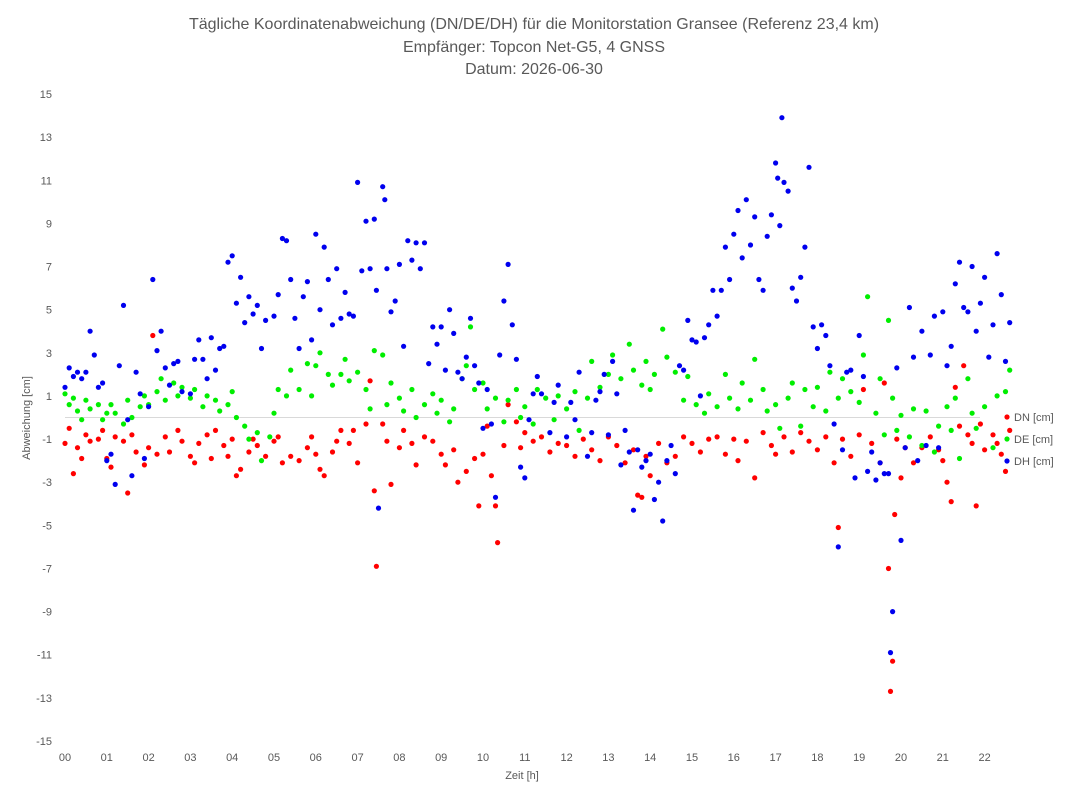 This screenshot has width=1068, height=806. I want to click on x-tick-label: 15, so click(692, 758).